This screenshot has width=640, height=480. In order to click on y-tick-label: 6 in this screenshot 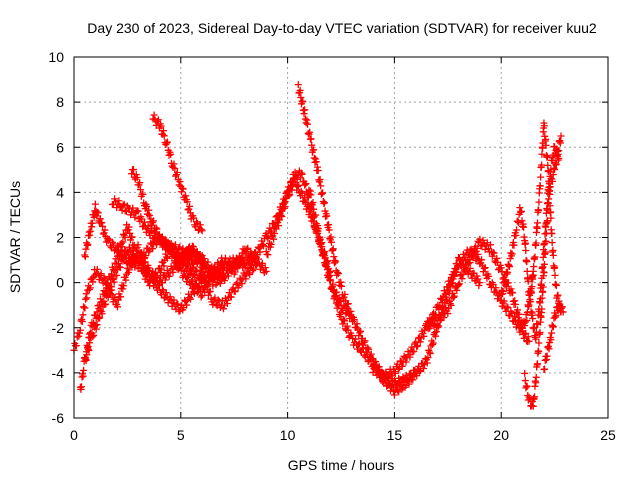, I will do `click(60, 147)`.